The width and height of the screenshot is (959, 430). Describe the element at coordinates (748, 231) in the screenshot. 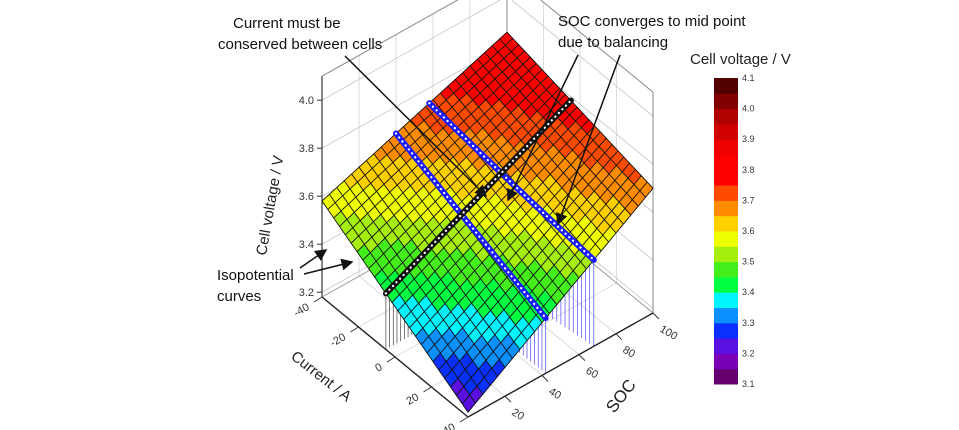

I see `colorbar-tick-label: 3.6` at that location.